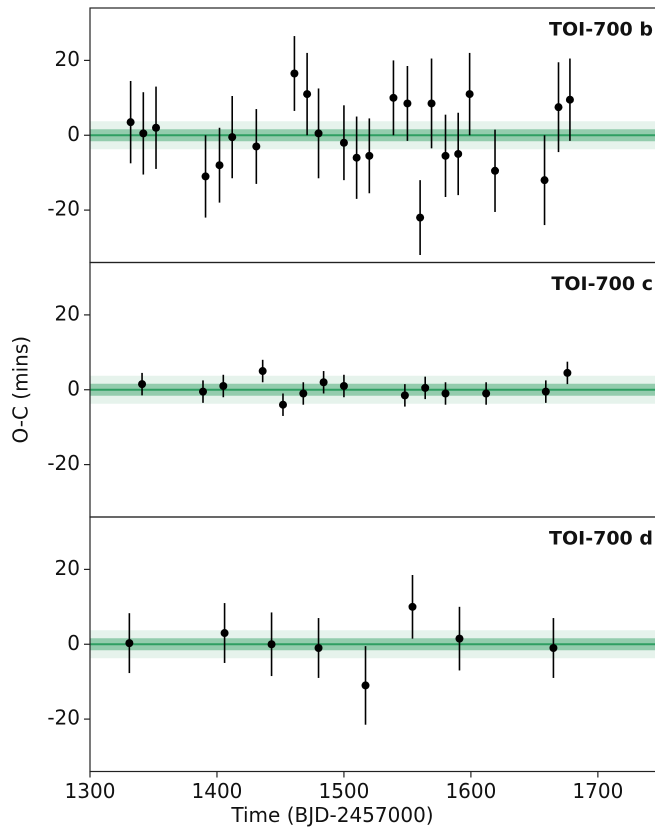 Image resolution: width=655 pixels, height=829 pixels. Describe the element at coordinates (331, 815) in the screenshot. I see `x-axis-label: Time (BJD-2457000)` at that location.